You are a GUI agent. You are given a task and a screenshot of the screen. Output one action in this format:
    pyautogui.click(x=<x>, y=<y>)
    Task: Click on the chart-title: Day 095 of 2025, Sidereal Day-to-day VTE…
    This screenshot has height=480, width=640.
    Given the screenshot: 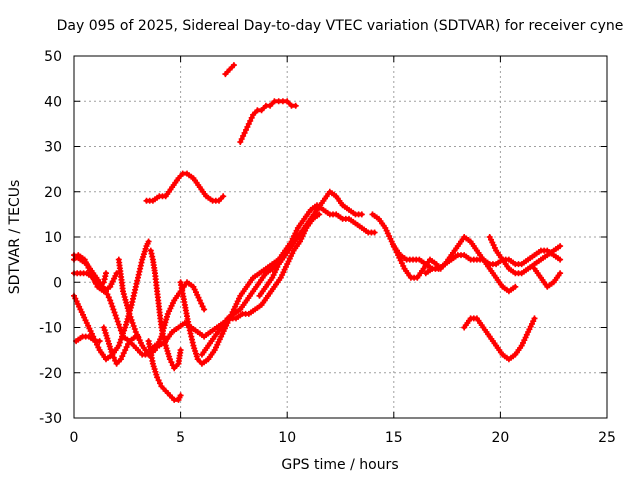 What is the action you would take?
    pyautogui.click(x=340, y=26)
    